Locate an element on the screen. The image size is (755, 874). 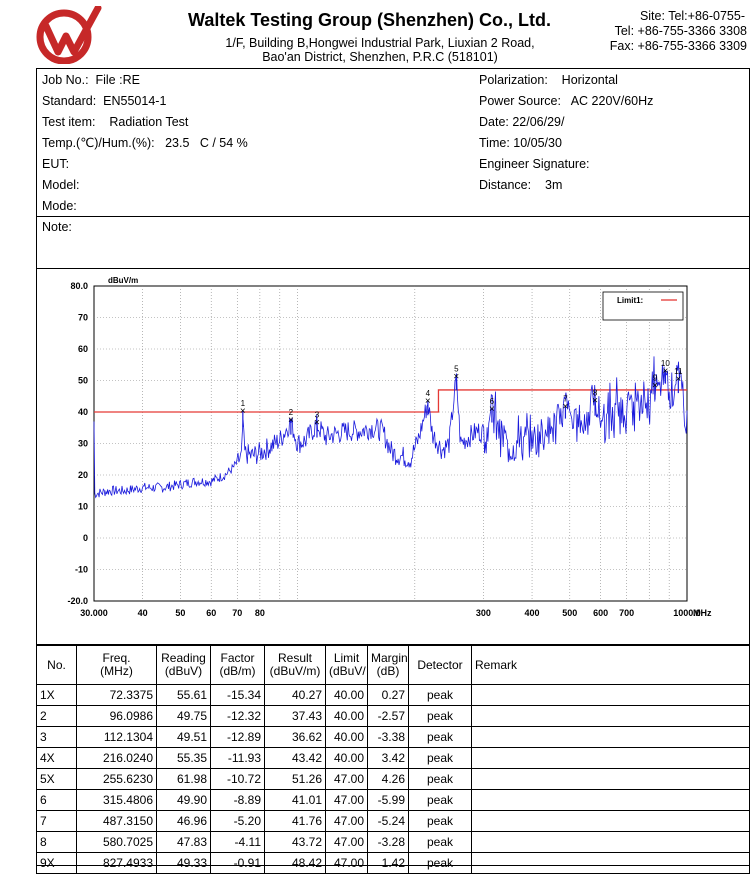
distance: Distance: 3m is located at coordinates (521, 185).